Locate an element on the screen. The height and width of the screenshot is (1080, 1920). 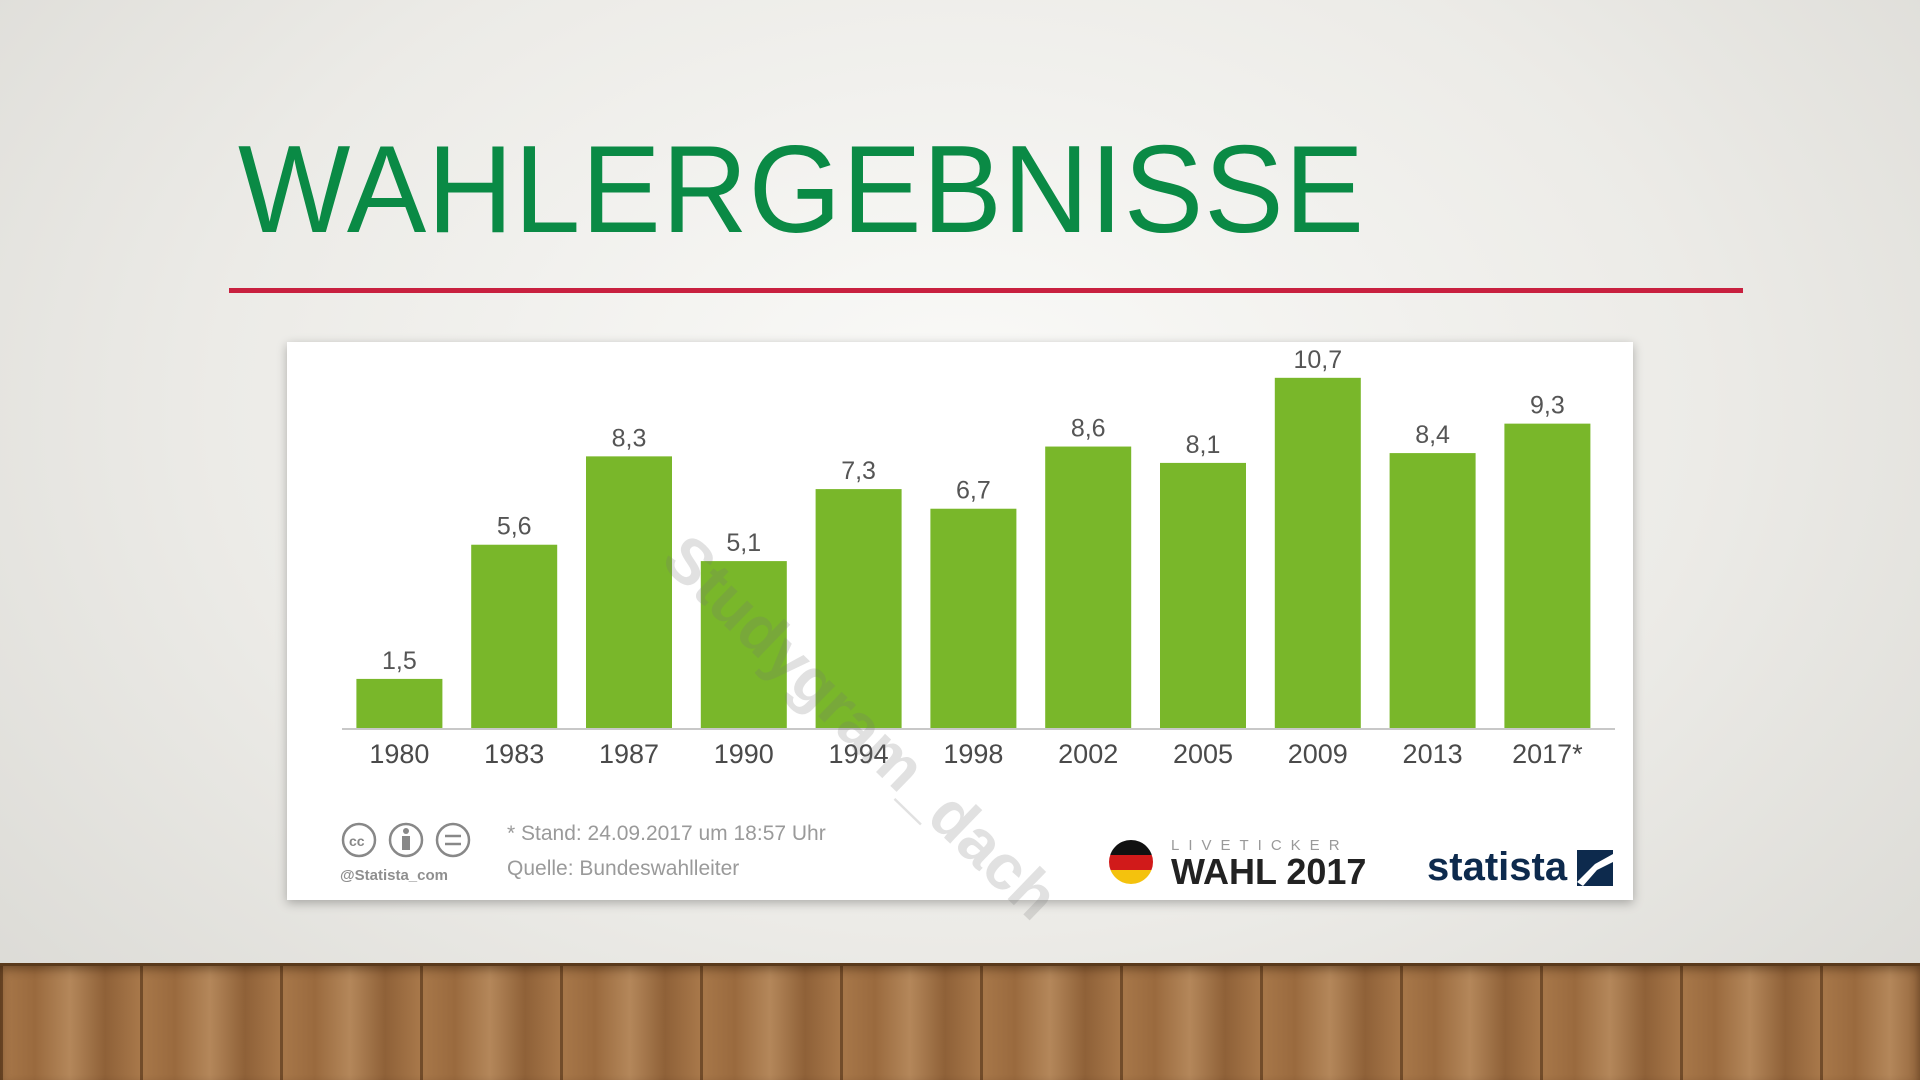
x-tick-1994: 1994 is located at coordinates (859, 754).